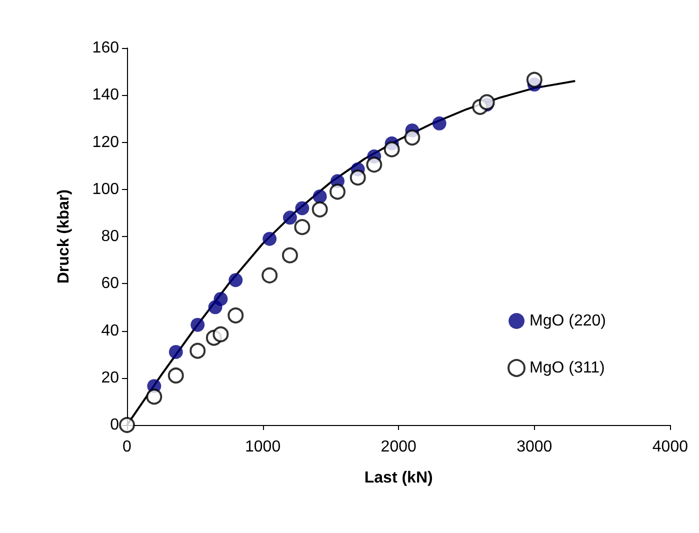 The height and width of the screenshot is (533, 699). I want to click on legend-label: MgO (311), so click(567, 368).